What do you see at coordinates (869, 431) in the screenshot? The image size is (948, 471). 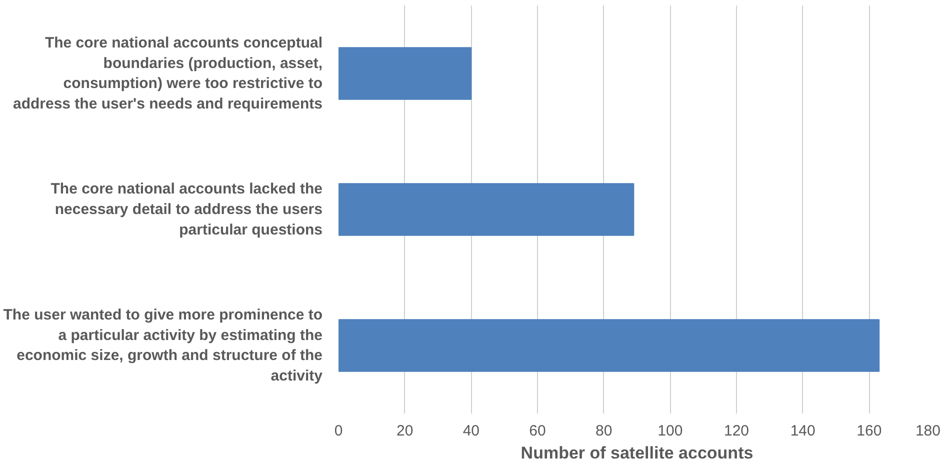 I see `x-tick-label: 160` at bounding box center [869, 431].